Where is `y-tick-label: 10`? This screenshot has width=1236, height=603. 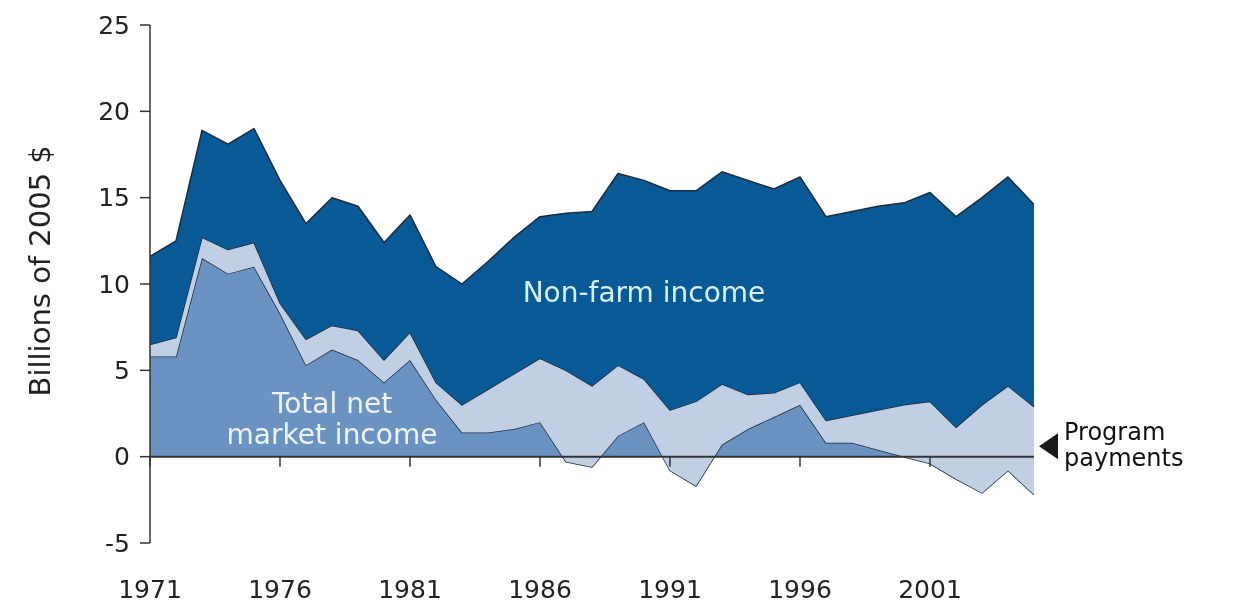 y-tick-label: 10 is located at coordinates (114, 284).